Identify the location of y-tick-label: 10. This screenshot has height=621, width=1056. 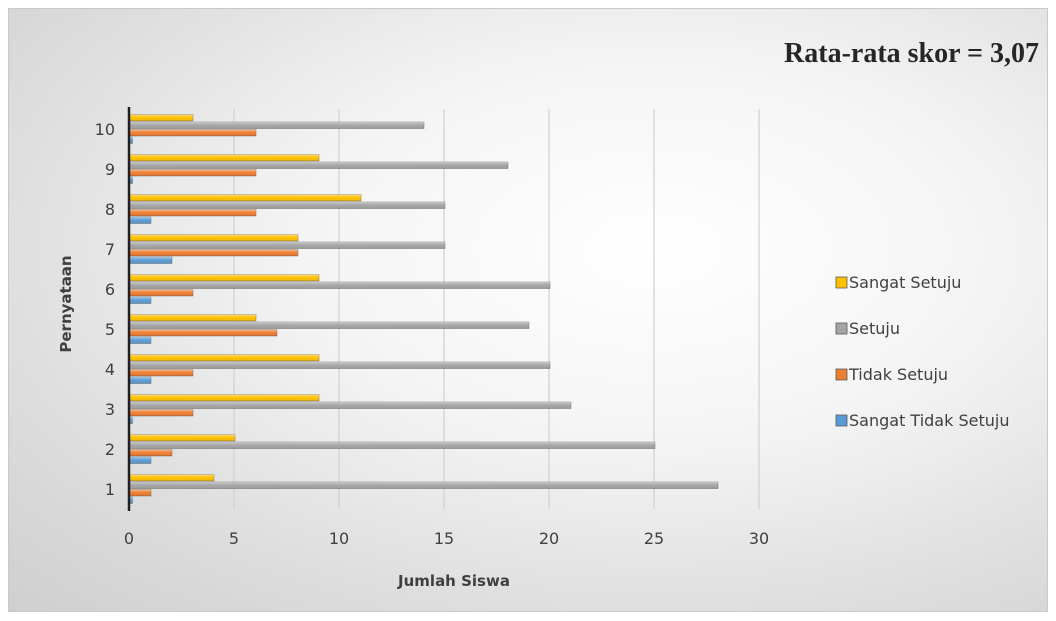
(105, 129).